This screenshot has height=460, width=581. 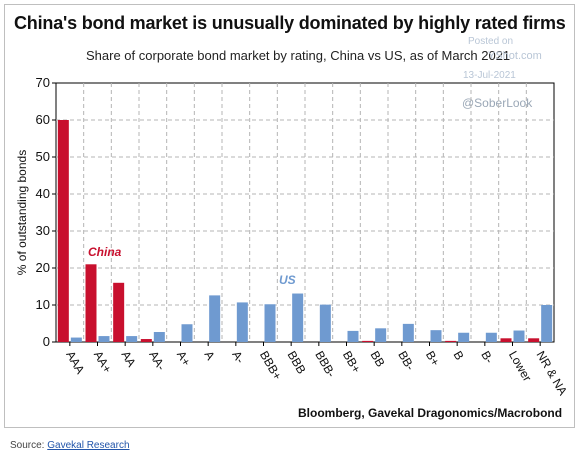 I want to click on x-tick-label: A, so click(x=210, y=356).